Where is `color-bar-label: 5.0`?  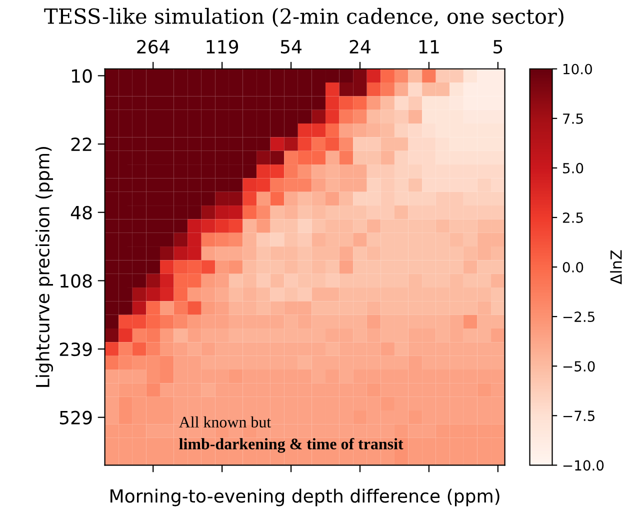 color-bar-label: 5.0 is located at coordinates (573, 168).